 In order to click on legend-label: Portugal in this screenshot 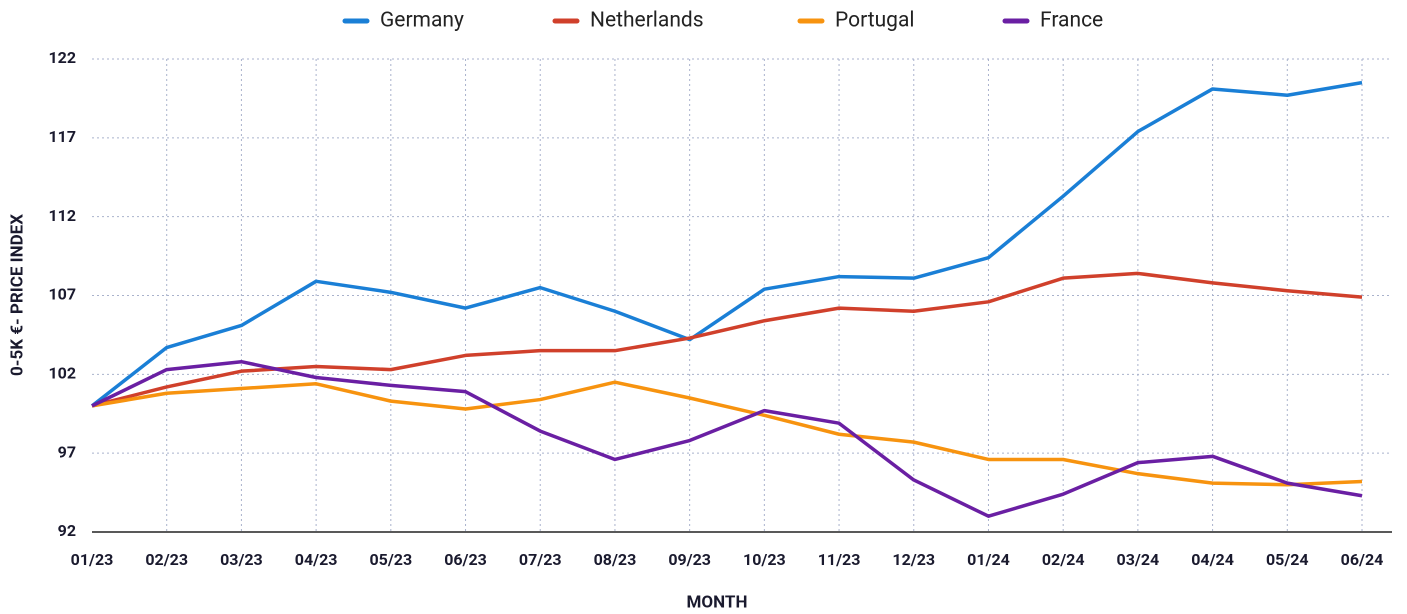, I will do `click(875, 21)`.